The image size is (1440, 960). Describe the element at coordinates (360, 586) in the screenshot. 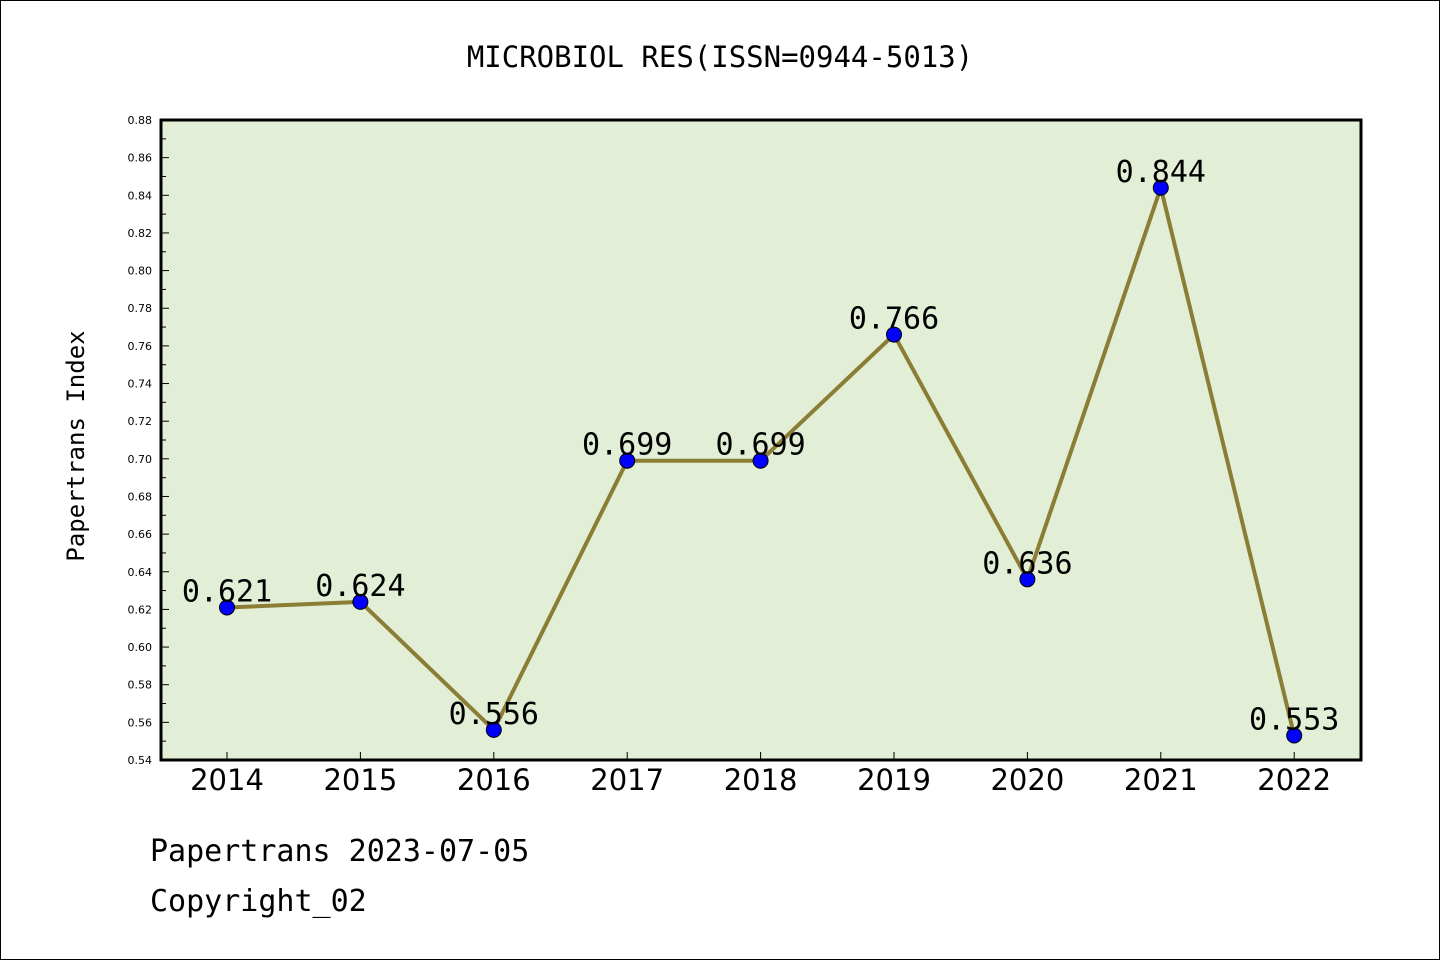

I see `data-label: 0.624` at that location.